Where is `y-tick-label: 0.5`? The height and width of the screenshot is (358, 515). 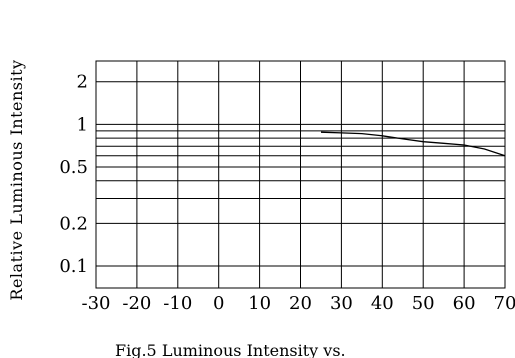
y-tick-label: 0.5 is located at coordinates (73, 167).